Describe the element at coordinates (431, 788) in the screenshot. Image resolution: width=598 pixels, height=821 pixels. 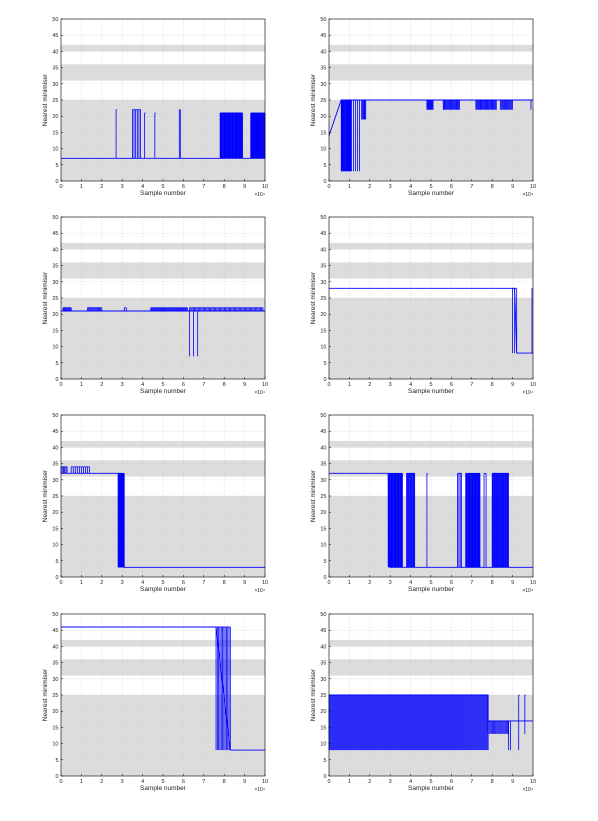
I see `x-axis-label: Sample number` at that location.